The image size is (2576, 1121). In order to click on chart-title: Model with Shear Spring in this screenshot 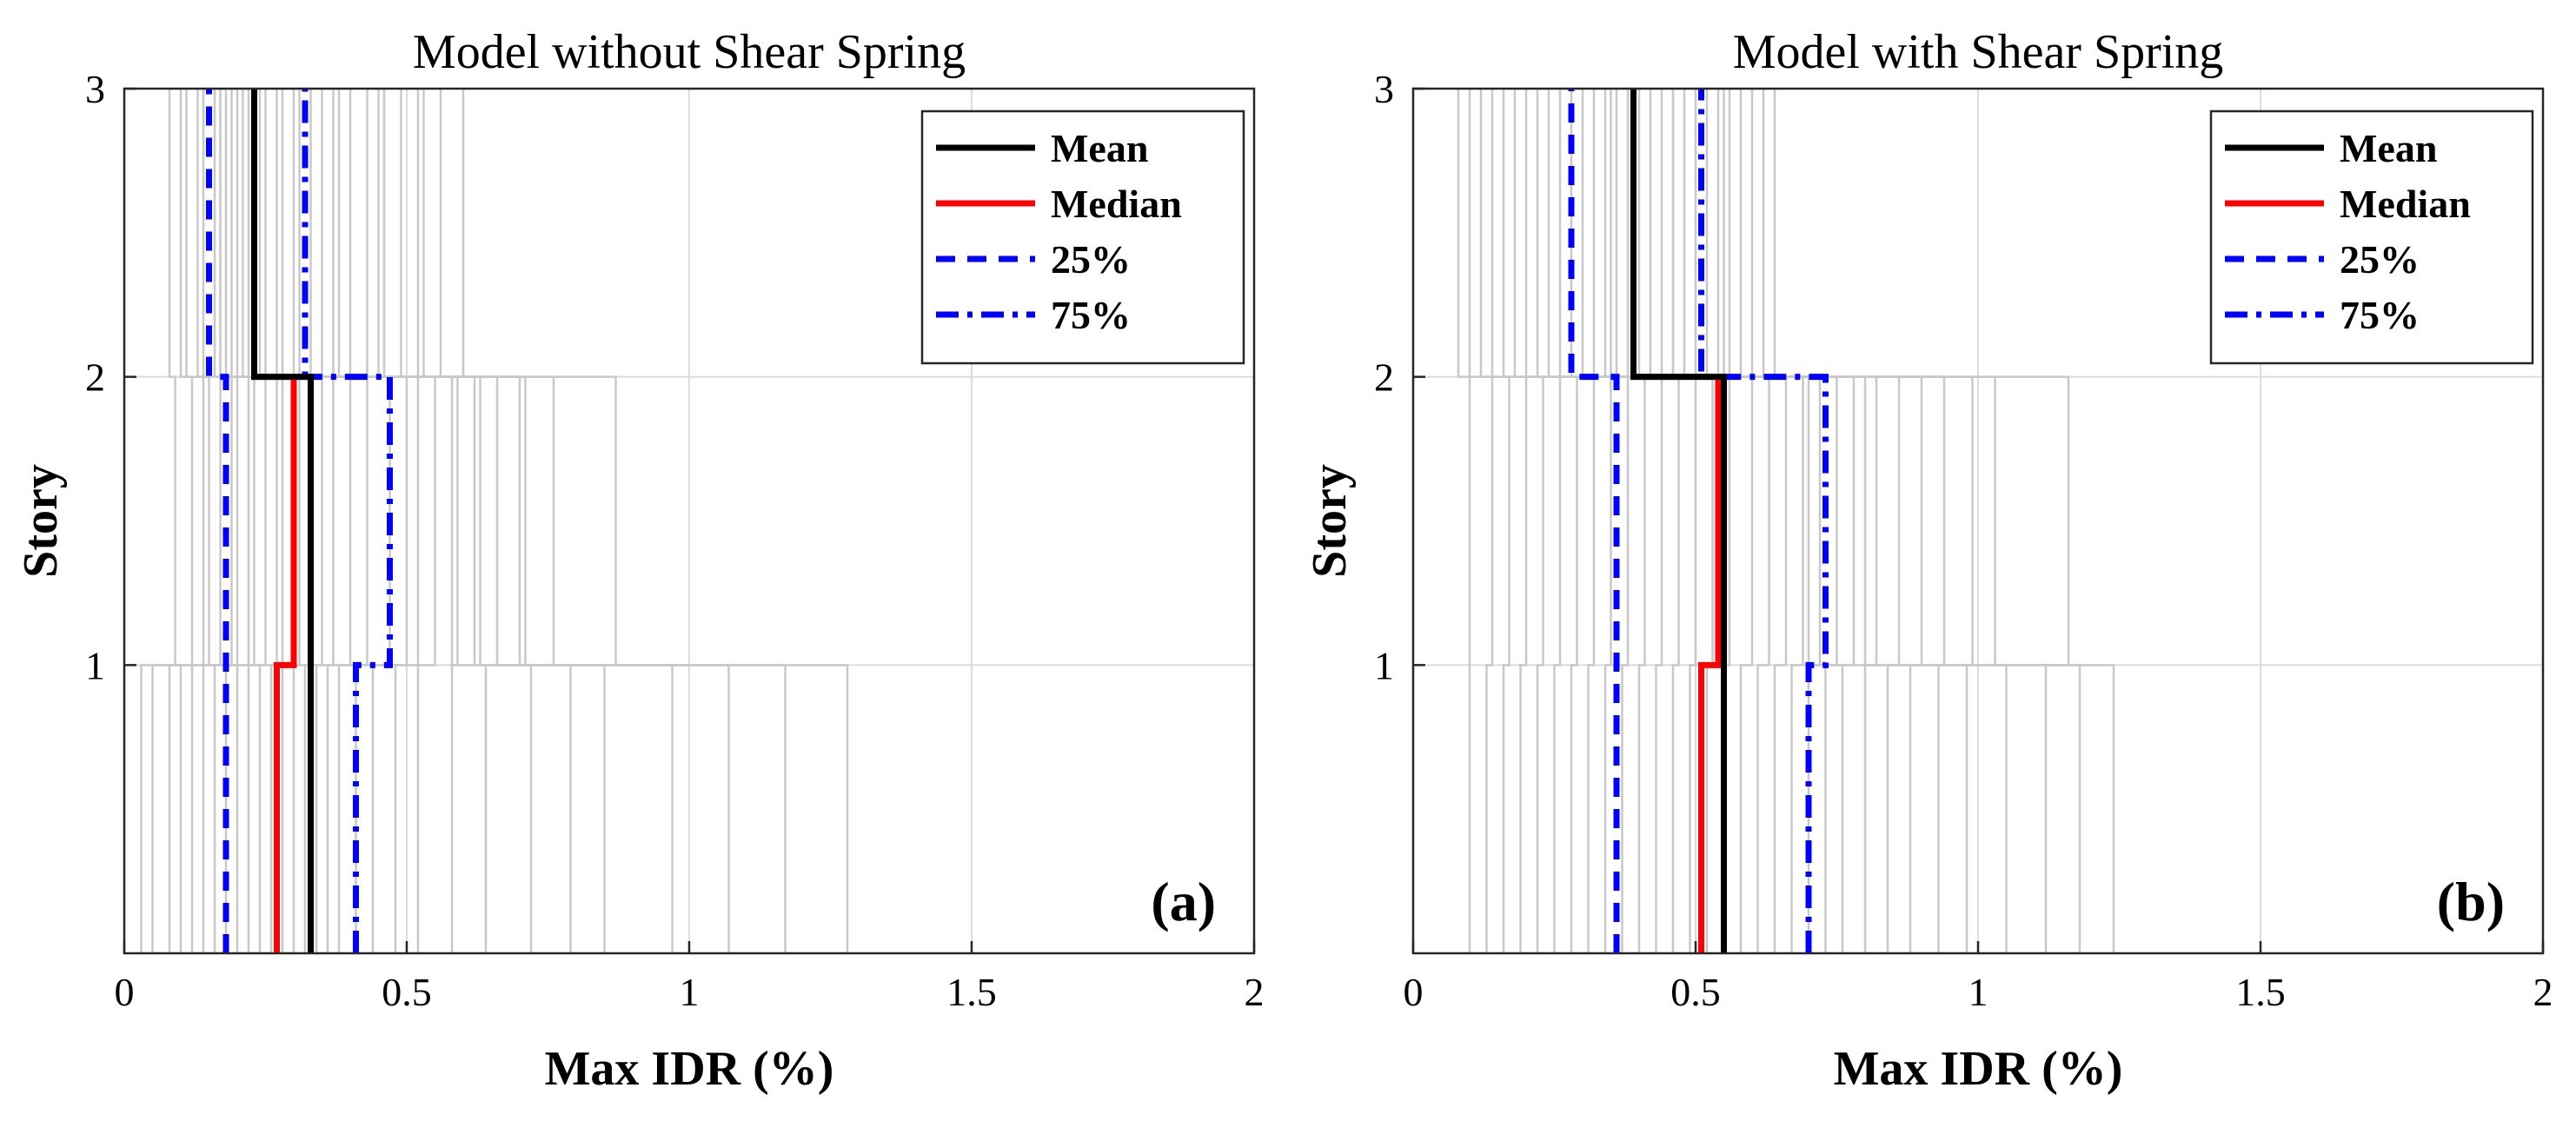, I will do `click(1978, 52)`.